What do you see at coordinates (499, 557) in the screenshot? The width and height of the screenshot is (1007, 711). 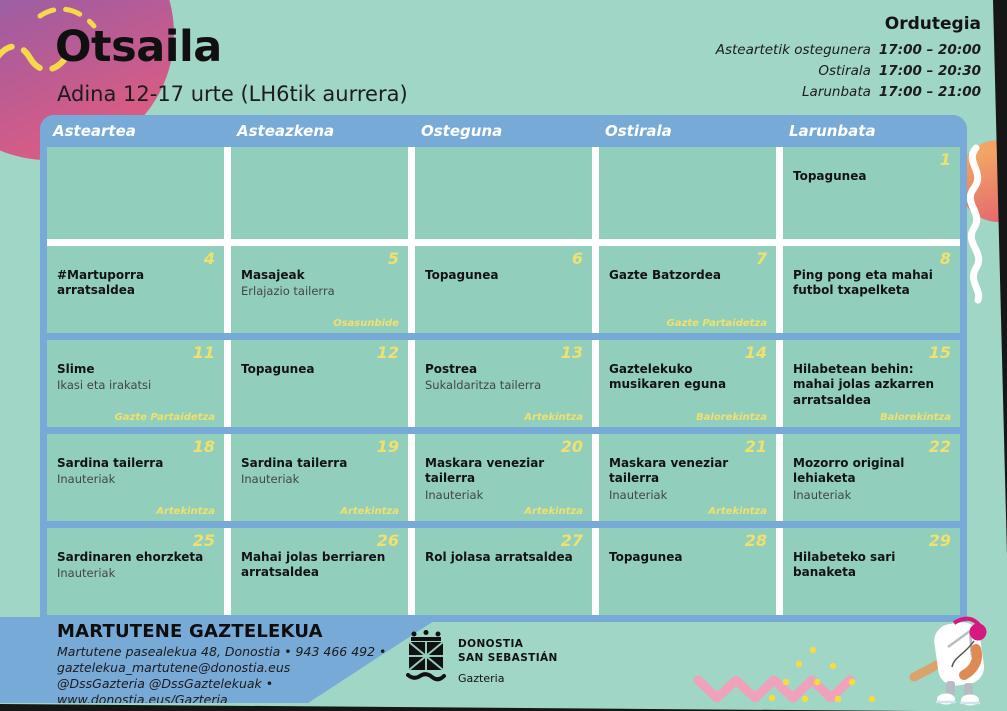 I see `activity-title: Rol jolasa arratsaldea` at bounding box center [499, 557].